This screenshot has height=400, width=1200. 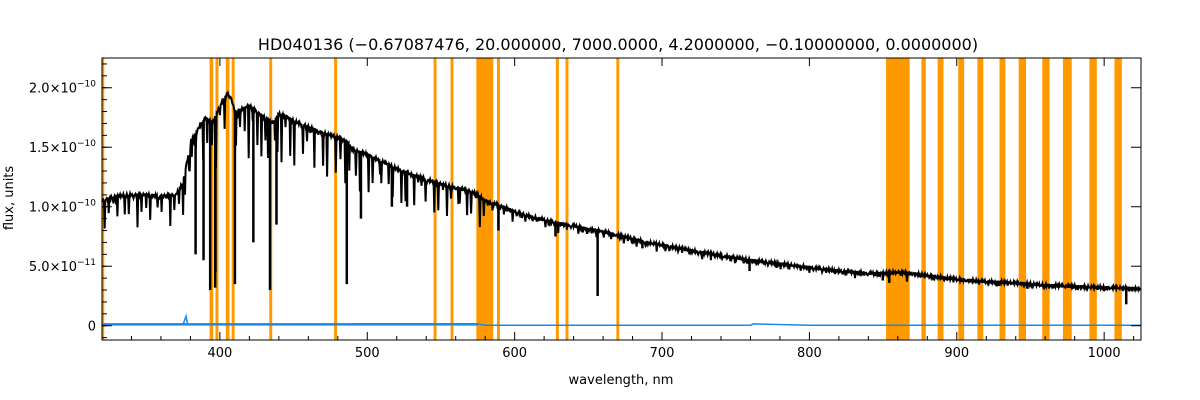 I want to click on x-tick-label-6: 1000, so click(x=1104, y=353).